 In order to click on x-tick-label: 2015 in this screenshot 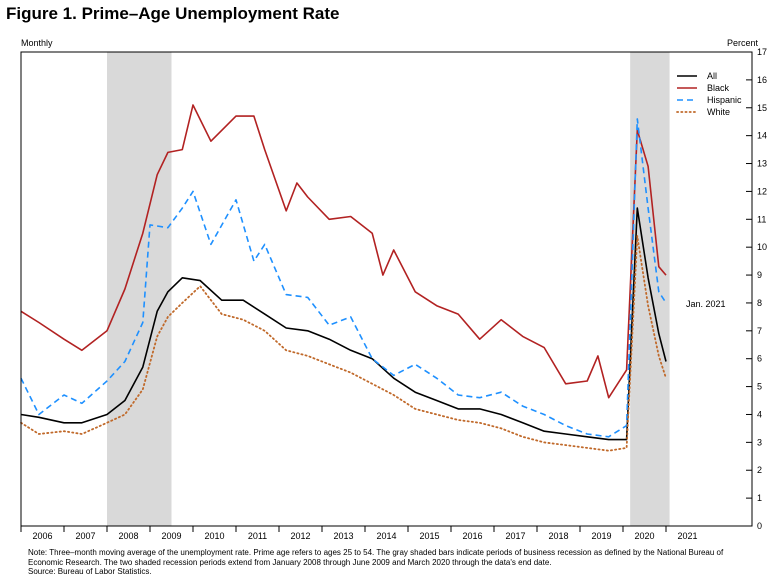, I will do `click(429, 536)`.